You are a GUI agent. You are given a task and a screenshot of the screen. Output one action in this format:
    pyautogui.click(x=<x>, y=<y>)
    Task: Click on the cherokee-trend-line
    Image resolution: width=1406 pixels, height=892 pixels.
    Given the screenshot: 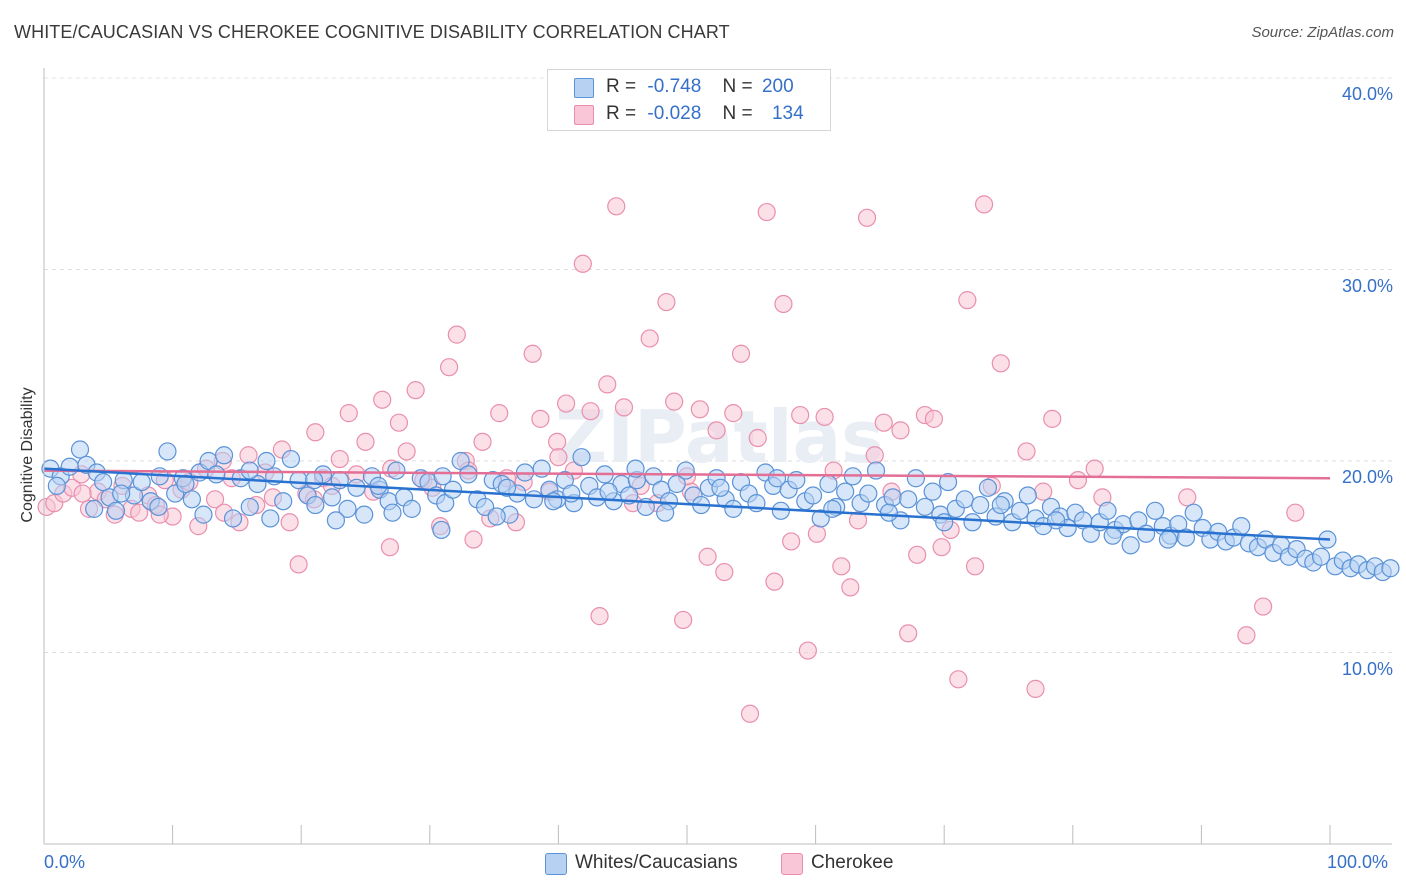 What is the action you would take?
    pyautogui.click(x=687, y=474)
    